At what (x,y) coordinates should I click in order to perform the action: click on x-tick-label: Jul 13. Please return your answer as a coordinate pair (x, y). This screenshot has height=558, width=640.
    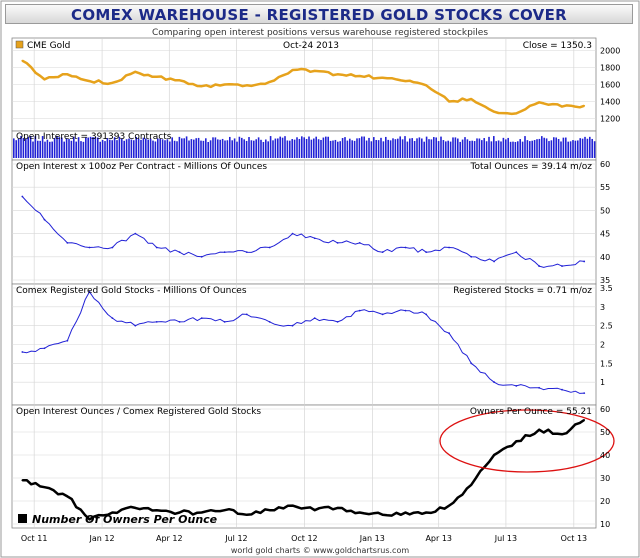
    Looking at the image, I should click on (505, 538).